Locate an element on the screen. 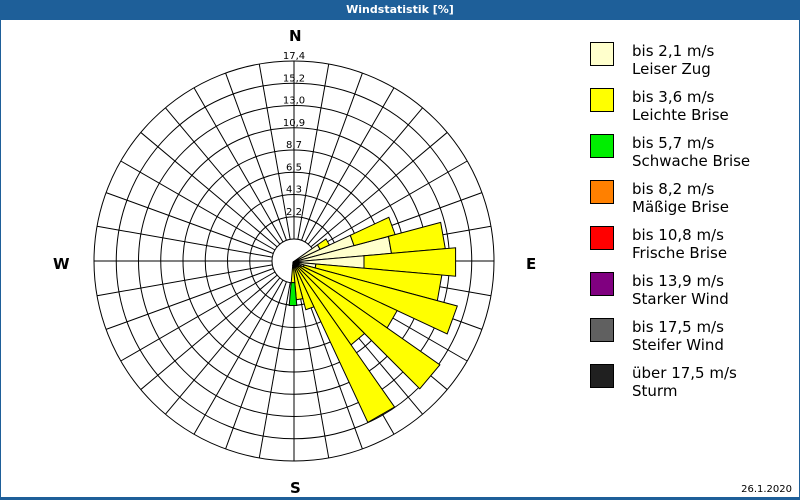  bottom-border is located at coordinates (400, 498).